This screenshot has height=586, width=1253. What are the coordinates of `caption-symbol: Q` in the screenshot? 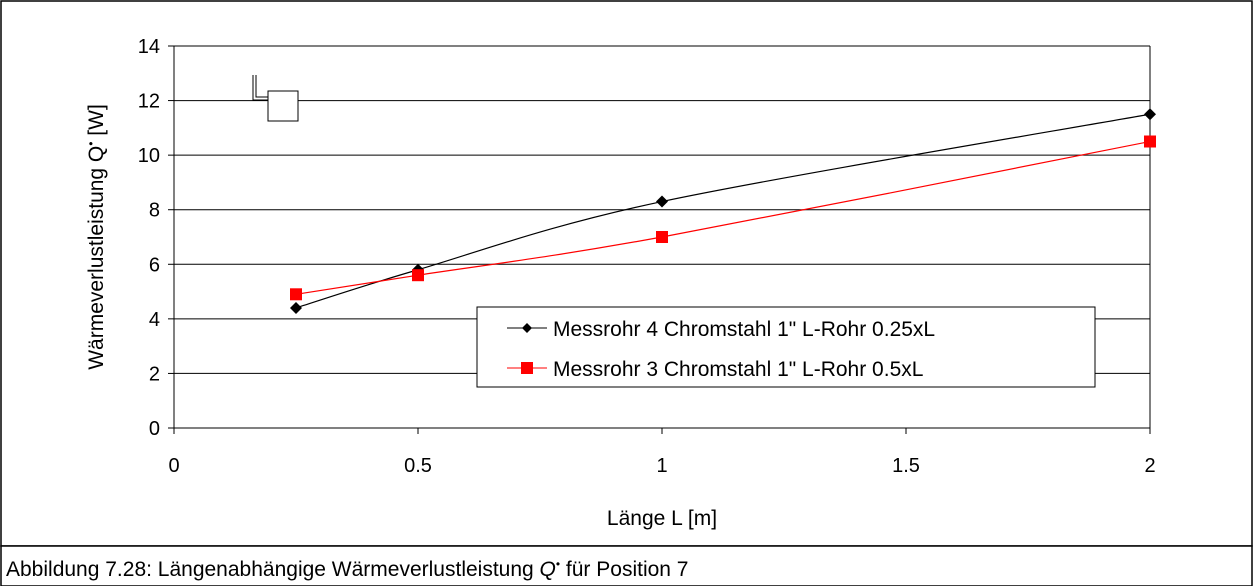 It's located at (548, 569).